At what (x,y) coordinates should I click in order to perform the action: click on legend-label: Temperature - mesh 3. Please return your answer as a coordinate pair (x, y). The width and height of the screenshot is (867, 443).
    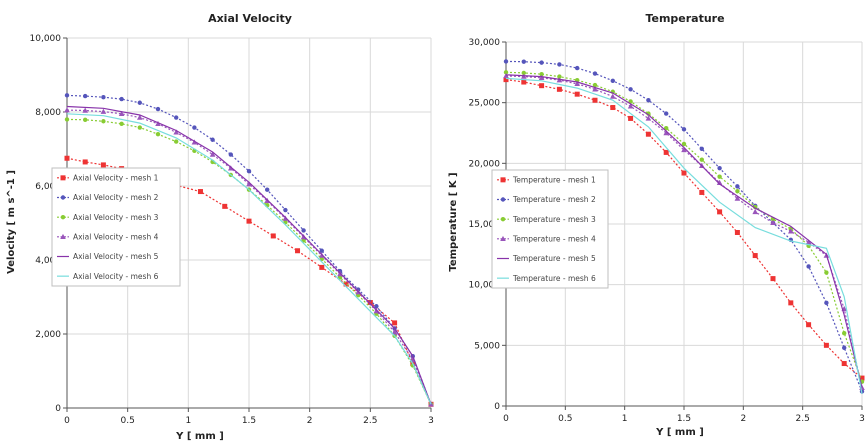
    Looking at the image, I should click on (554, 219).